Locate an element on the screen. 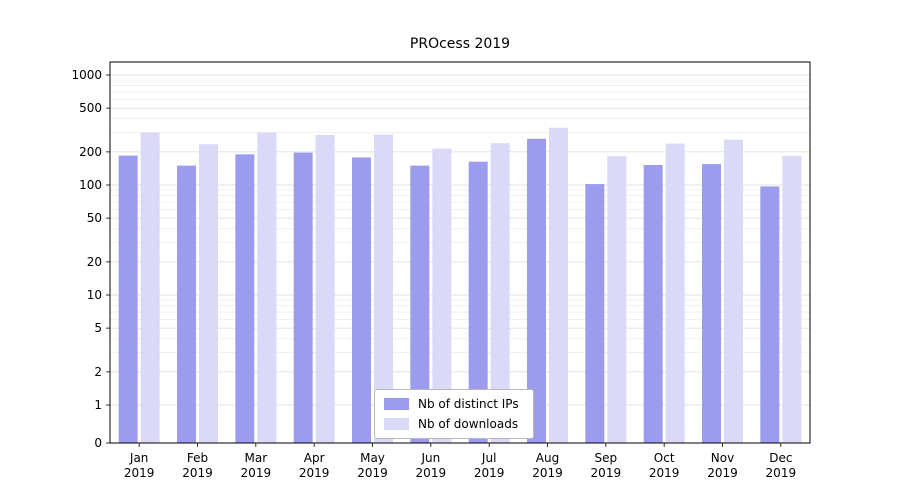 This screenshot has width=900, height=500. legend-label-distinct-ips: Nb of distinct IPs is located at coordinates (468, 404).